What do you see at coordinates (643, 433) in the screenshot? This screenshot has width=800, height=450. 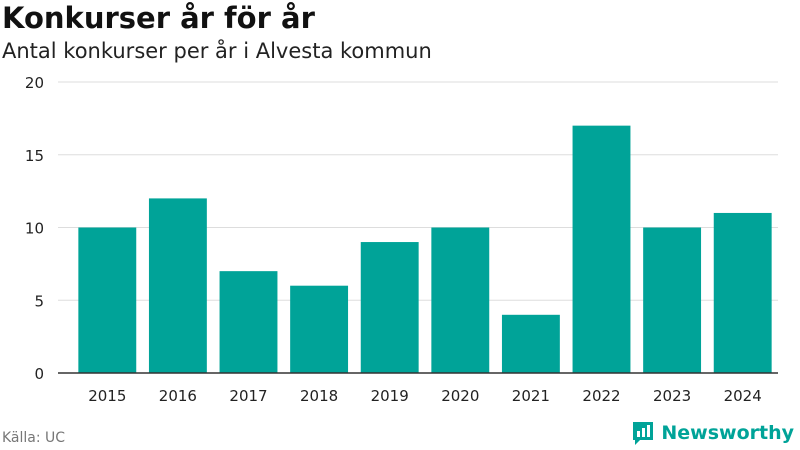 I see `newsworthy-logo-icon` at bounding box center [643, 433].